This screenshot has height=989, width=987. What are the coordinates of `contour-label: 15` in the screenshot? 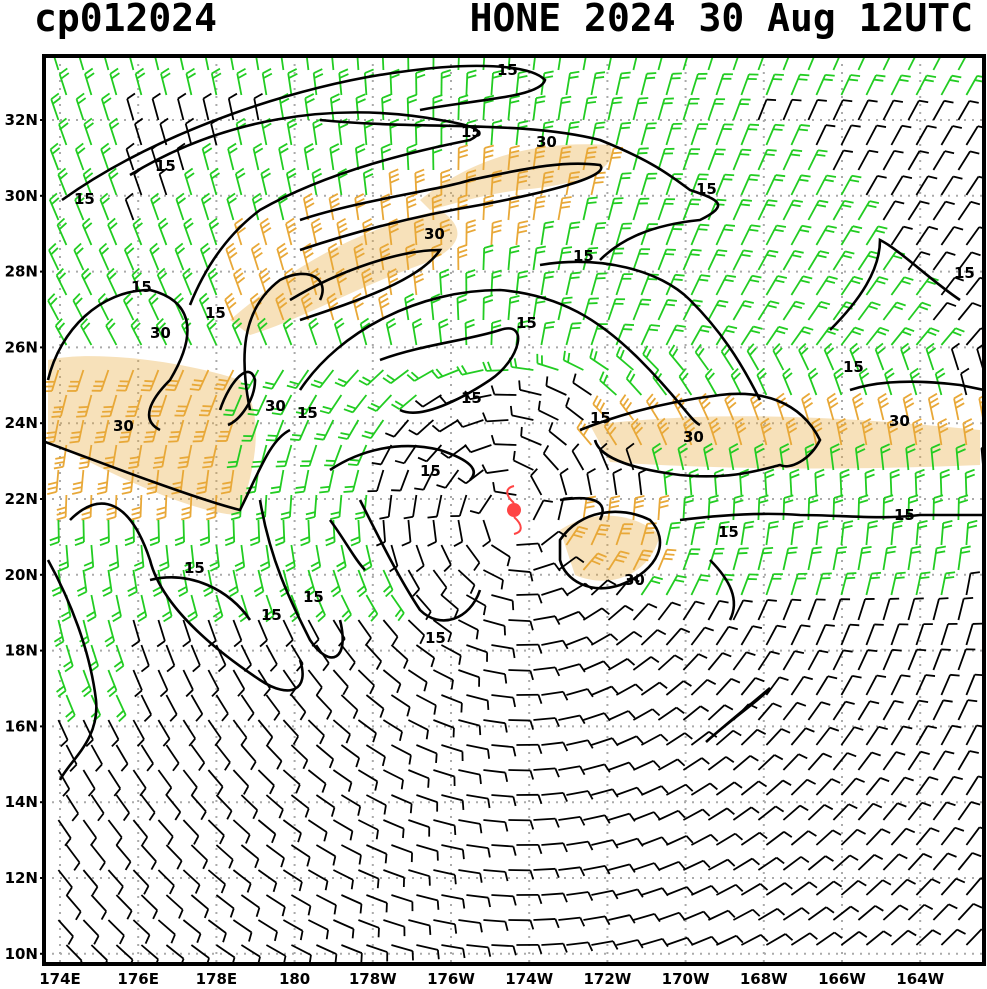 It's located at (600, 418).